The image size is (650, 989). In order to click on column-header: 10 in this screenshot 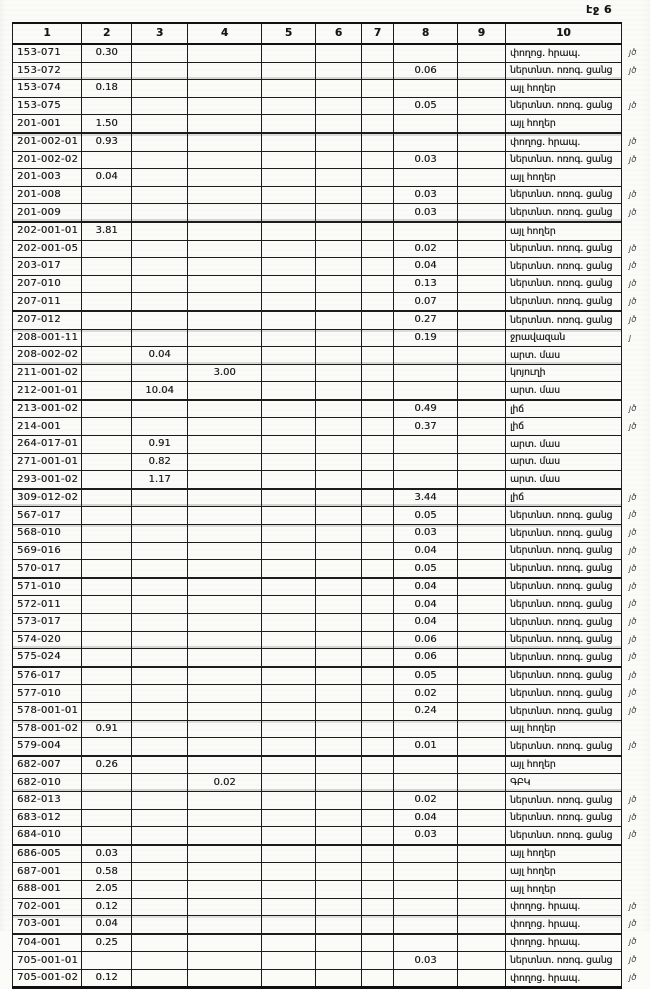, I will do `click(563, 33)`.